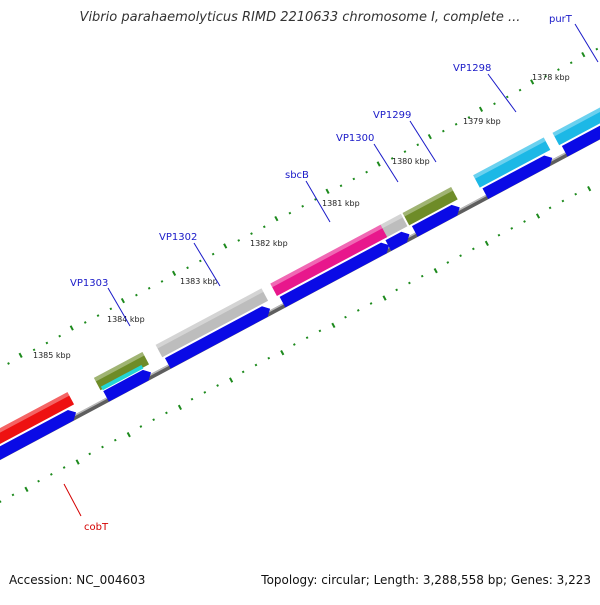 This screenshot has width=600, height=605. What do you see at coordinates (561, 19) in the screenshot?
I see `gene-label-purt: purT` at bounding box center [561, 19].